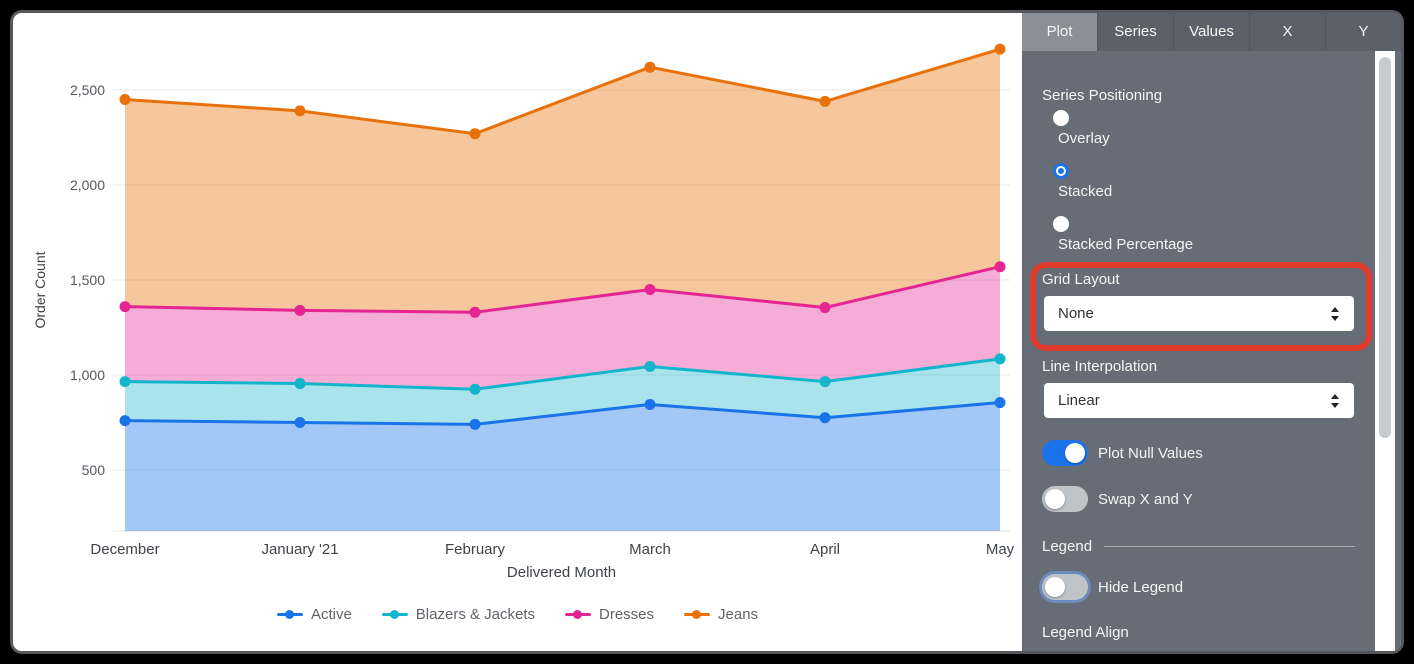 The image size is (1414, 664). I want to click on swap-x-y-row: Swap X and Y, so click(1117, 499).